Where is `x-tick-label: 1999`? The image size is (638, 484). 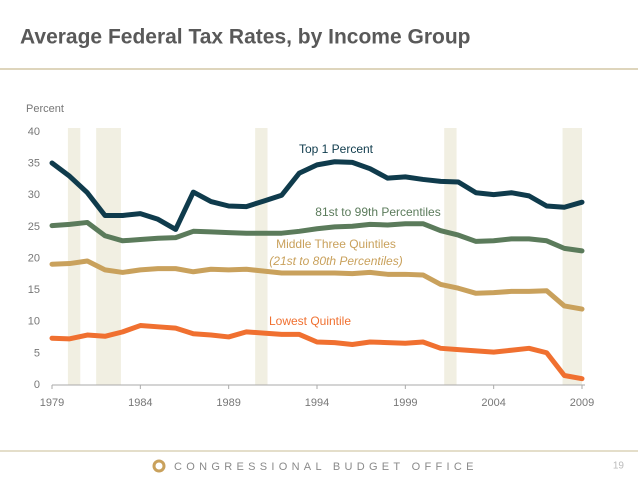 x-tick-label: 1999 is located at coordinates (405, 403).